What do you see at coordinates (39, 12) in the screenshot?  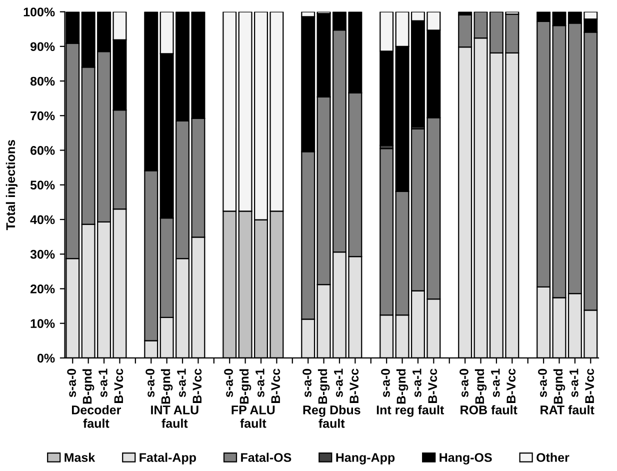 I see `y-tick-label: 100%` at bounding box center [39, 12].